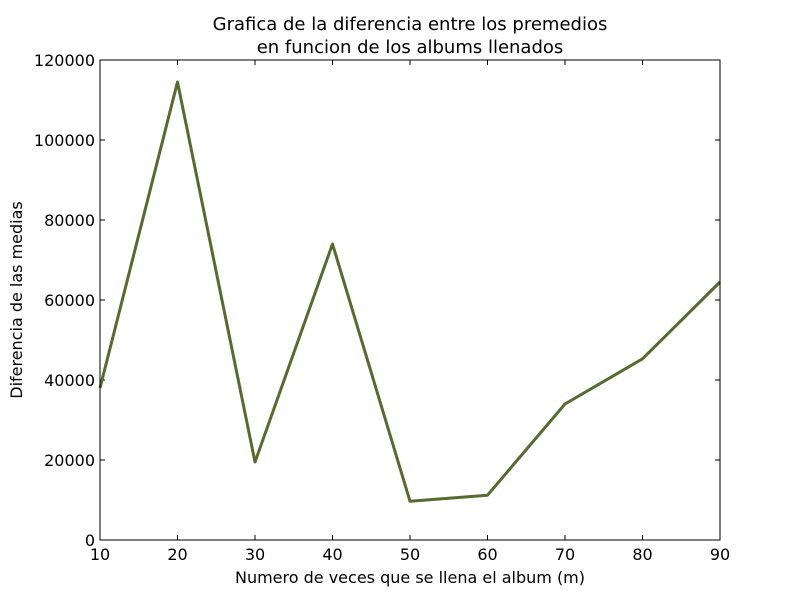 Image resolution: width=800 pixels, height=604 pixels. I want to click on y-tick-label: 100000, so click(64, 140).